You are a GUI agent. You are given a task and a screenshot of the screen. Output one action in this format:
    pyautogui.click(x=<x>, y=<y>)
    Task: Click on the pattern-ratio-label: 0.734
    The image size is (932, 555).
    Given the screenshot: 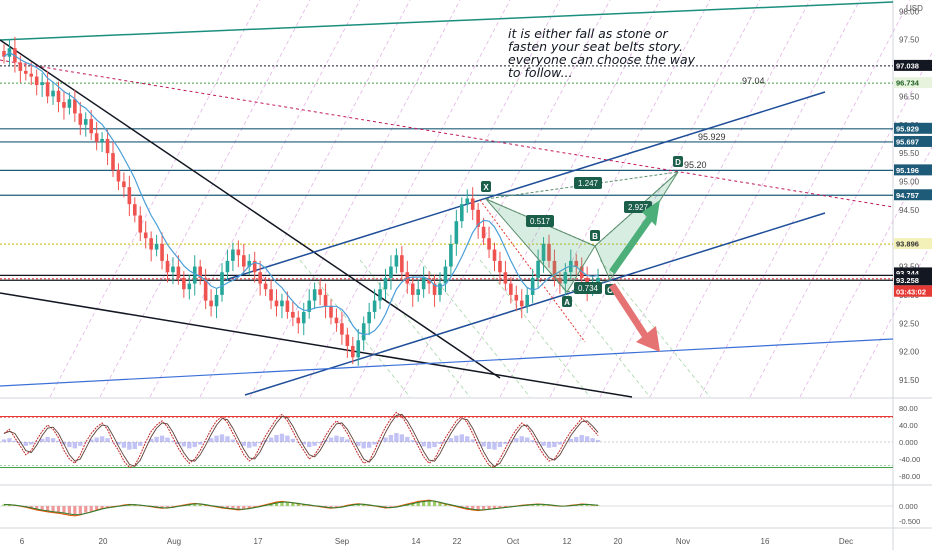 What is the action you would take?
    pyautogui.click(x=588, y=288)
    